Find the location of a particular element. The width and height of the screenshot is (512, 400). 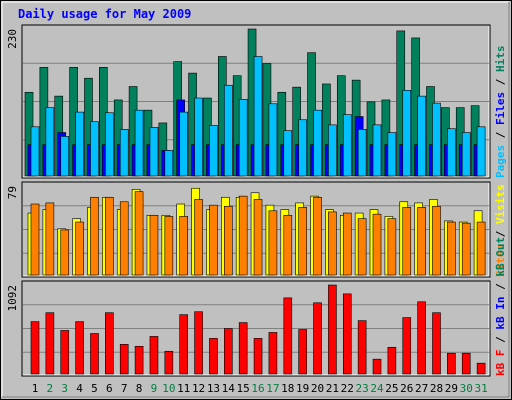

x-tick-label: 10 is located at coordinates (168, 388).